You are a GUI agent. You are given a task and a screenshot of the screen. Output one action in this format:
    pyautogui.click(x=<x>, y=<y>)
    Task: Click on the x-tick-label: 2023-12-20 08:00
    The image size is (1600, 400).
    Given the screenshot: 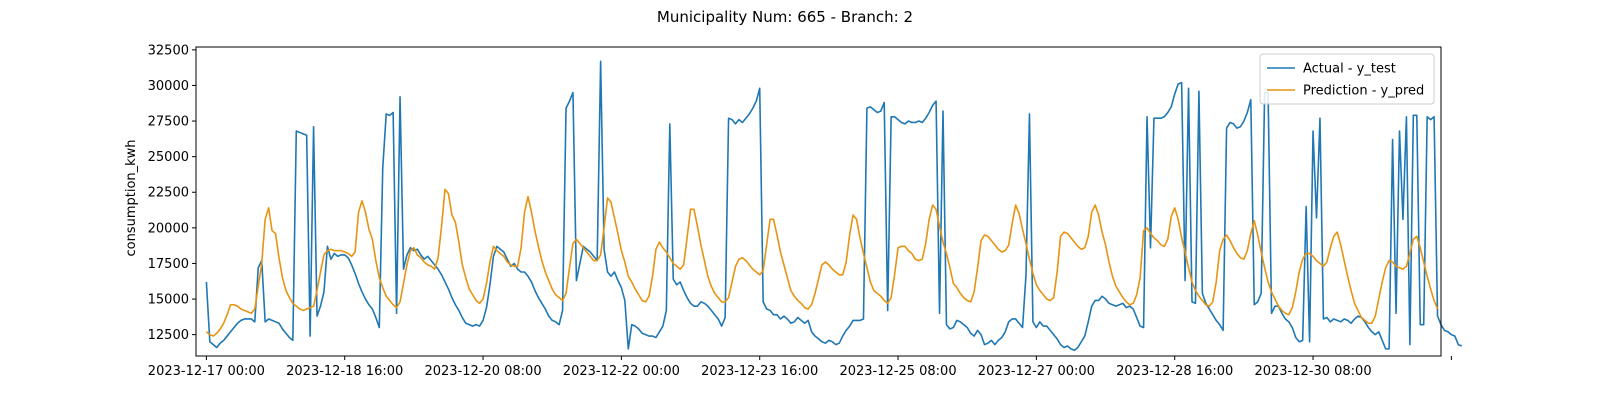 What is the action you would take?
    pyautogui.click(x=482, y=371)
    